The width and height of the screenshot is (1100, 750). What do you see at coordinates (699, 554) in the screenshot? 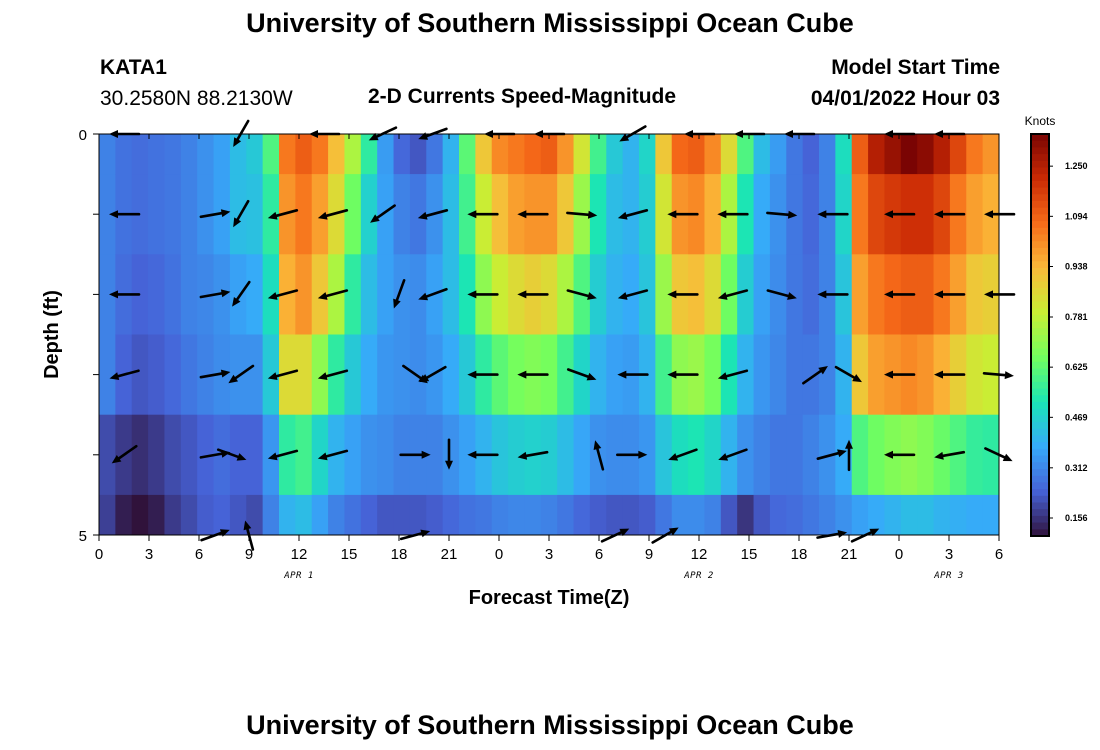
I see `x-tick-label: 12` at bounding box center [699, 554].